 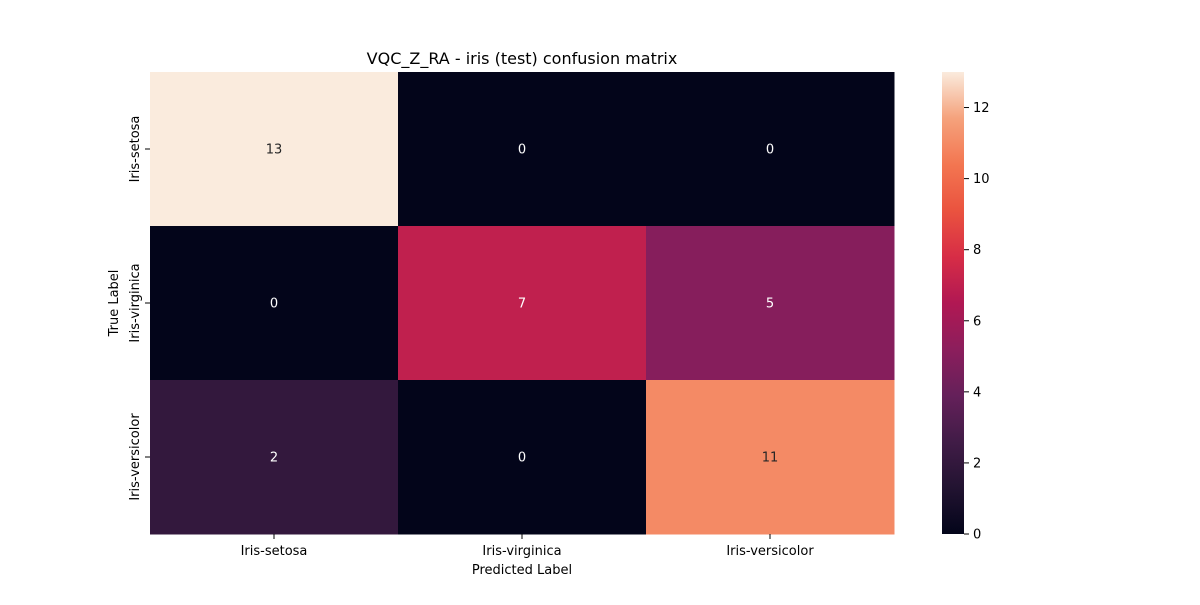 I want to click on colorbar-gradient, so click(x=953, y=303).